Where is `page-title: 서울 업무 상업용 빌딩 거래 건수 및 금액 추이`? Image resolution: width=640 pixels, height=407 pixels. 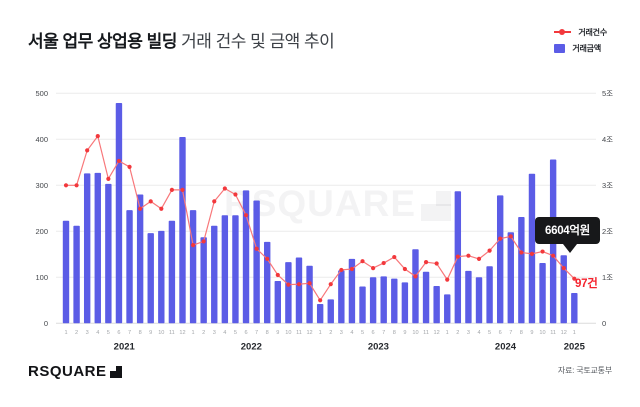 page-title: 서울 업무 상업용 빌딩 거래 건수 및 금액 추이 is located at coordinates (181, 39).